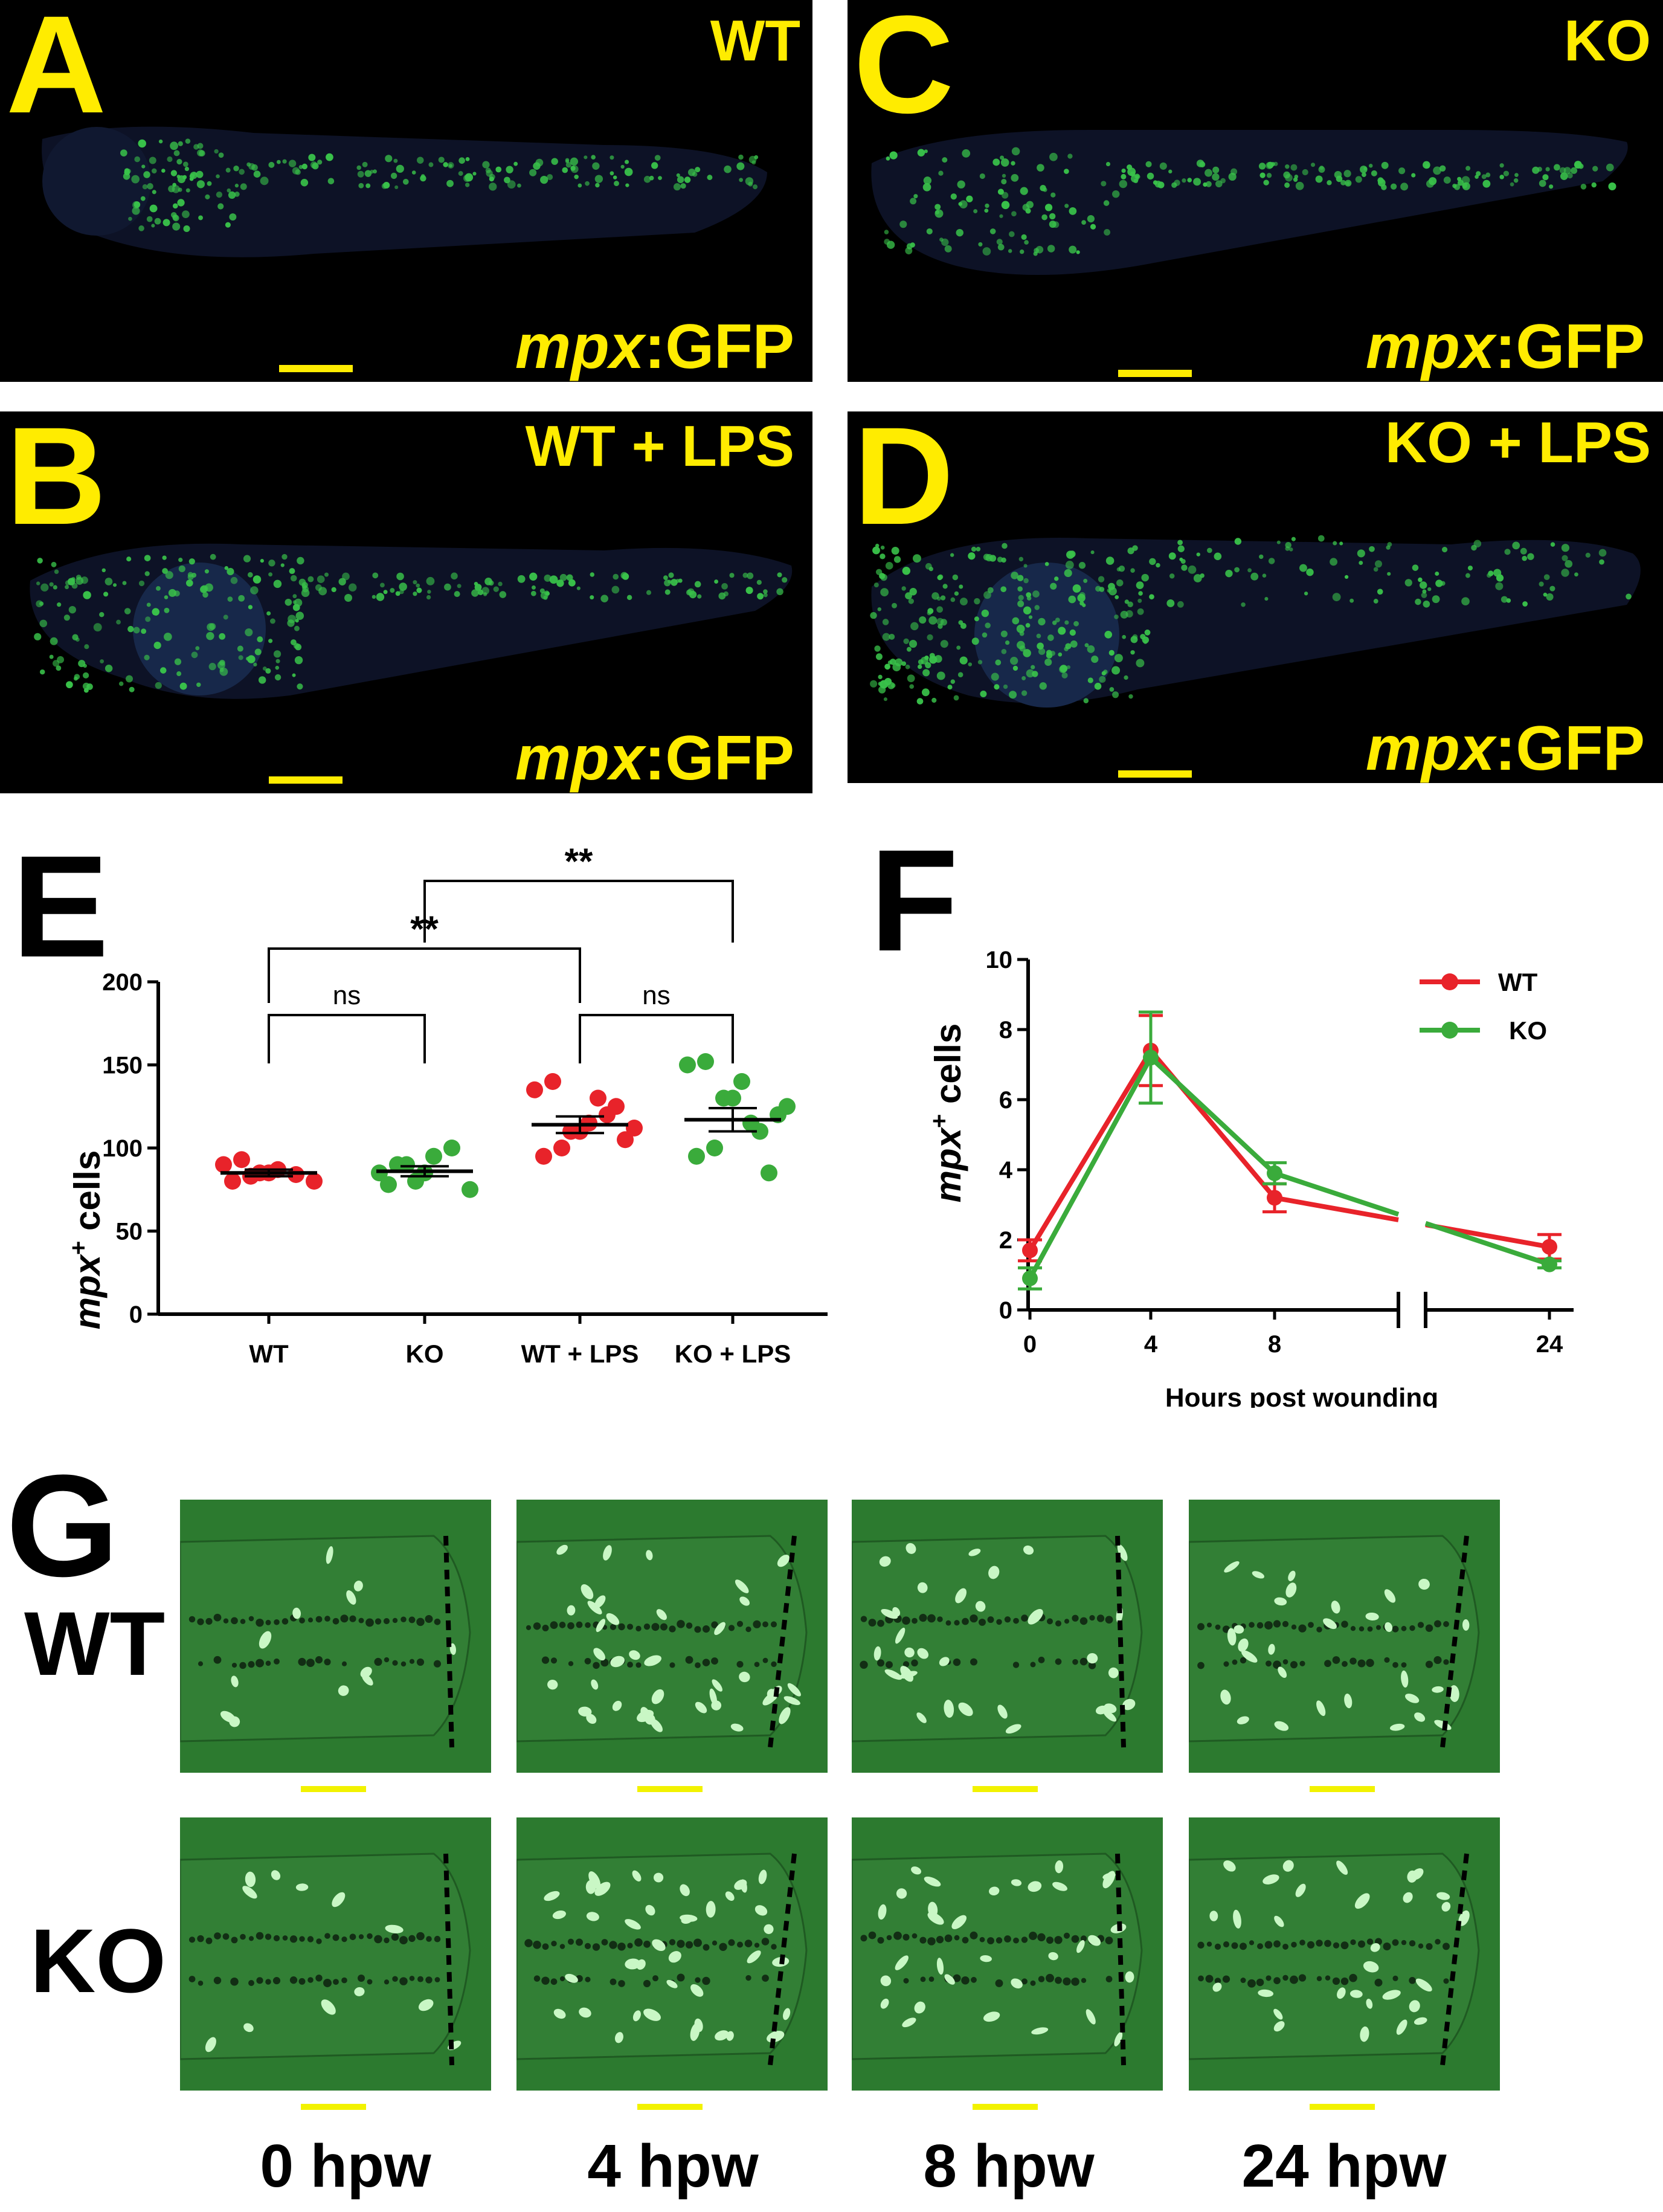 The height and width of the screenshot is (2212, 1663). Describe the element at coordinates (1274, 1173) in the screenshot. I see `panel-f-data-point` at that location.